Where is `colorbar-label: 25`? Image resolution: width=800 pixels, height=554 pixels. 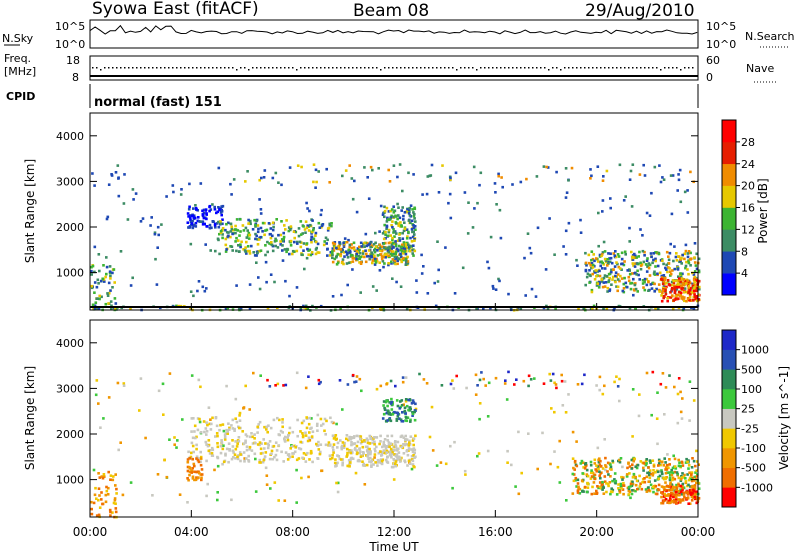 colorbar-label: 25 is located at coordinates (748, 409).